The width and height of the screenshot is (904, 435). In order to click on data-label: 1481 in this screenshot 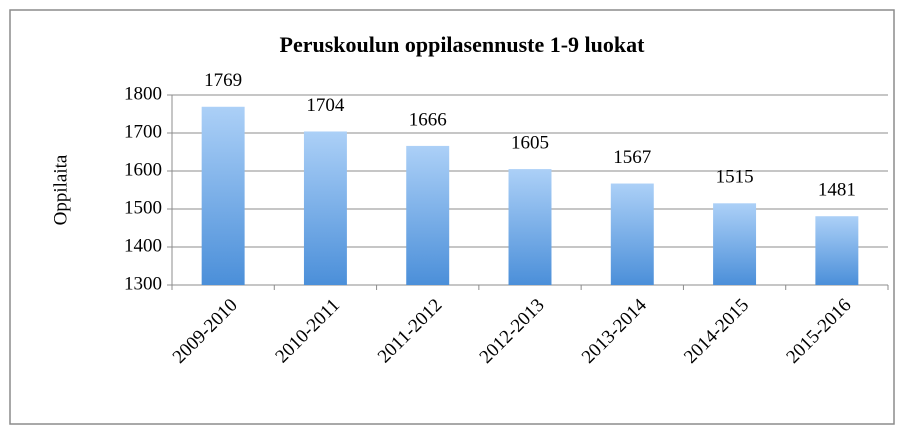, I will do `click(837, 190)`.